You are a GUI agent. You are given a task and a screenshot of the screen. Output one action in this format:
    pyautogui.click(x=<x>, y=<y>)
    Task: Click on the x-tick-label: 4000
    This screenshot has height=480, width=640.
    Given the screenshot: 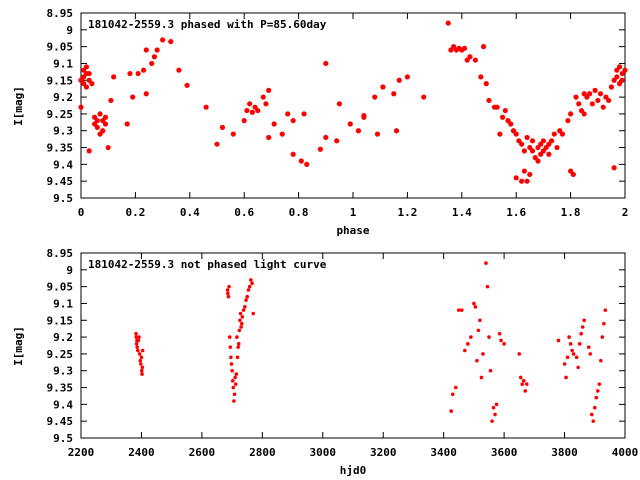 What is the action you would take?
    pyautogui.click(x=625, y=452)
    